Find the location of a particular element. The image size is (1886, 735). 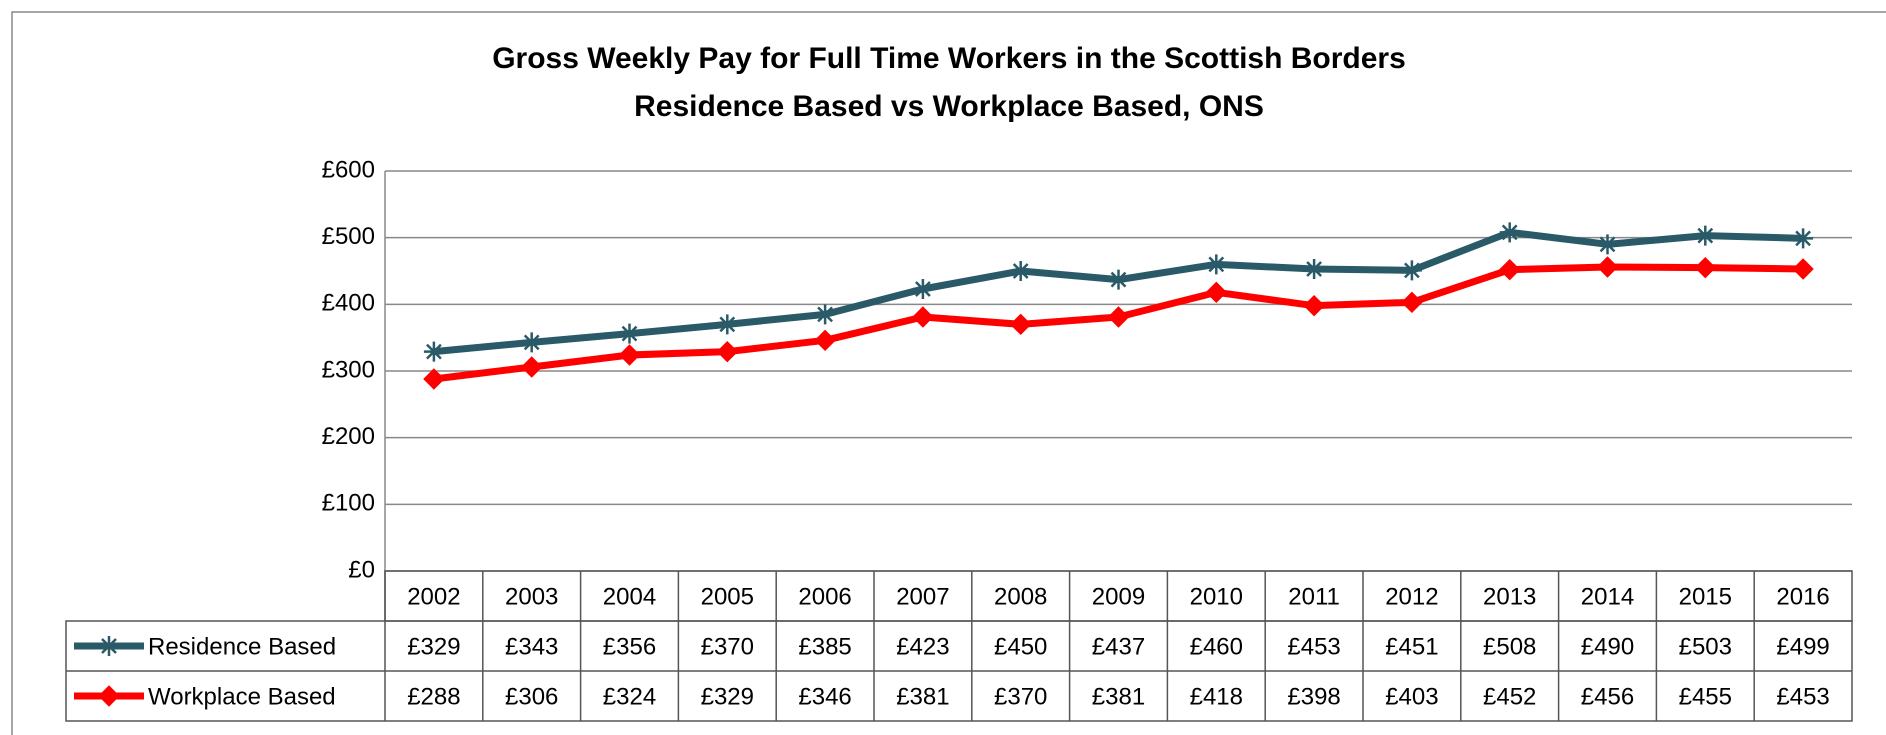

x-tick-label: 2010 is located at coordinates (1216, 596).